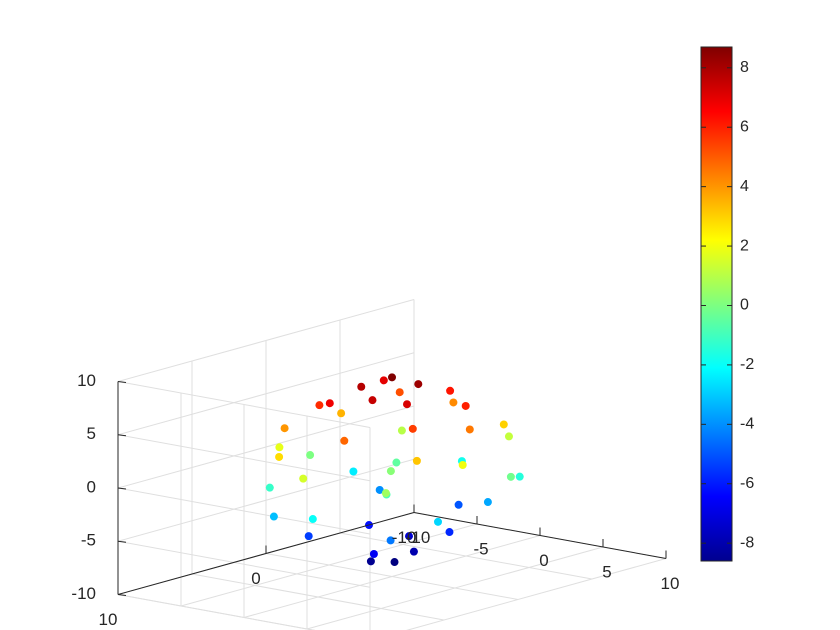 The width and height of the screenshot is (840, 630). I want to click on z-tick-label: 5, so click(91, 433).